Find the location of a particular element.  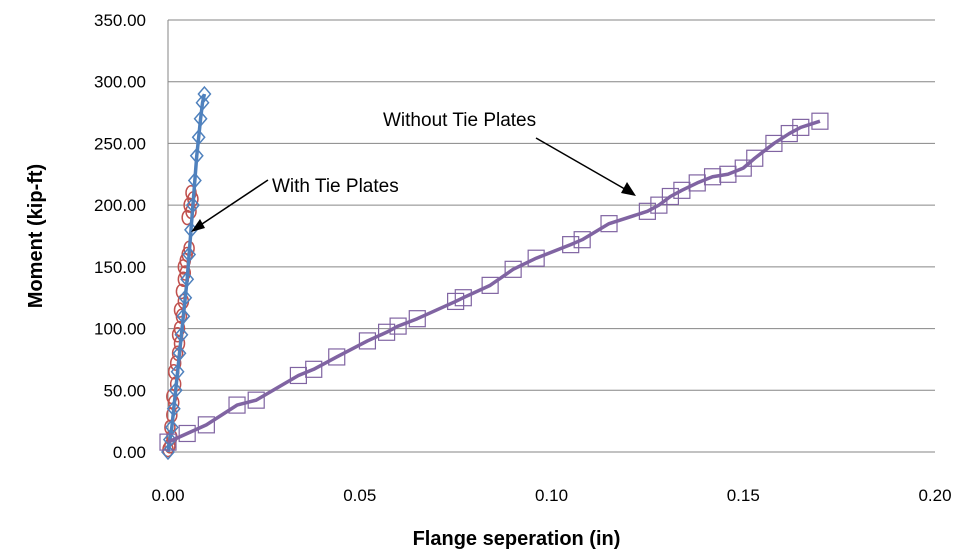

x-tick-label: 0.00 is located at coordinates (167, 495).